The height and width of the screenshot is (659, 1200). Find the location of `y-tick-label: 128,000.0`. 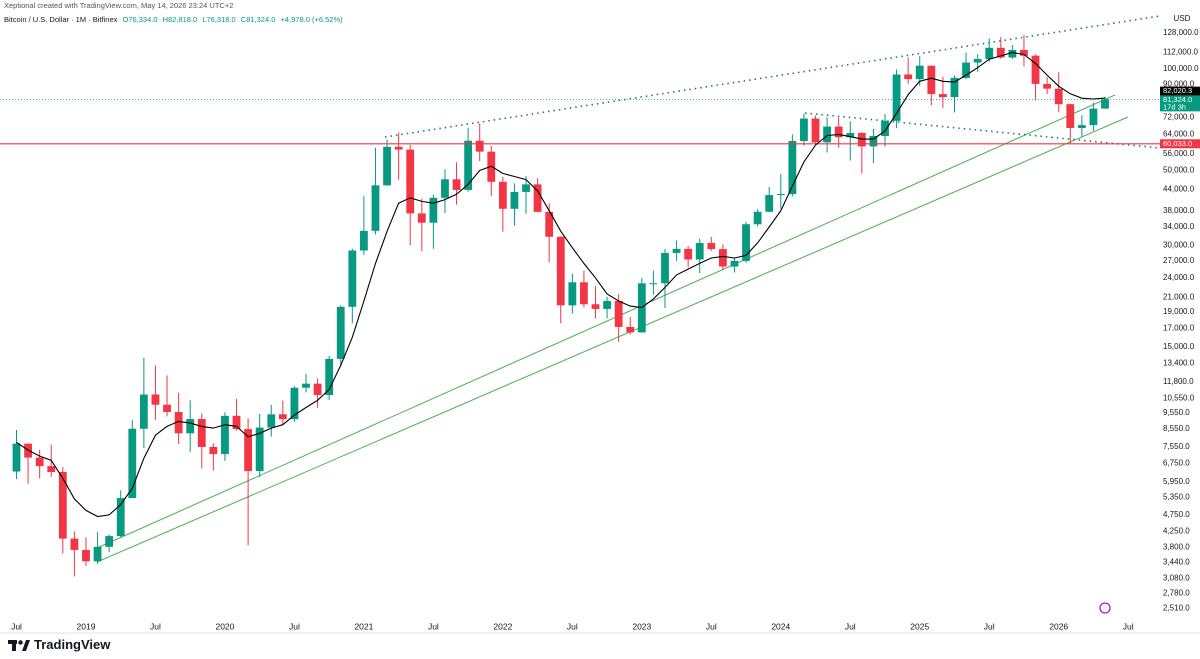

y-tick-label: 128,000.0 is located at coordinates (1181, 32).